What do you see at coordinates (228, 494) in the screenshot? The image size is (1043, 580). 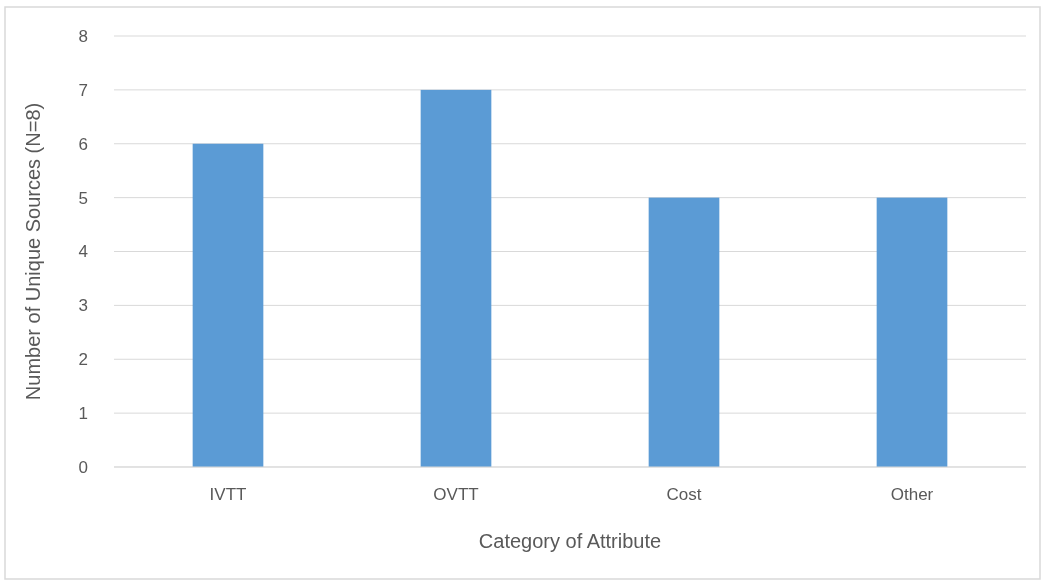 I see `x-tick-label: IVTT` at bounding box center [228, 494].